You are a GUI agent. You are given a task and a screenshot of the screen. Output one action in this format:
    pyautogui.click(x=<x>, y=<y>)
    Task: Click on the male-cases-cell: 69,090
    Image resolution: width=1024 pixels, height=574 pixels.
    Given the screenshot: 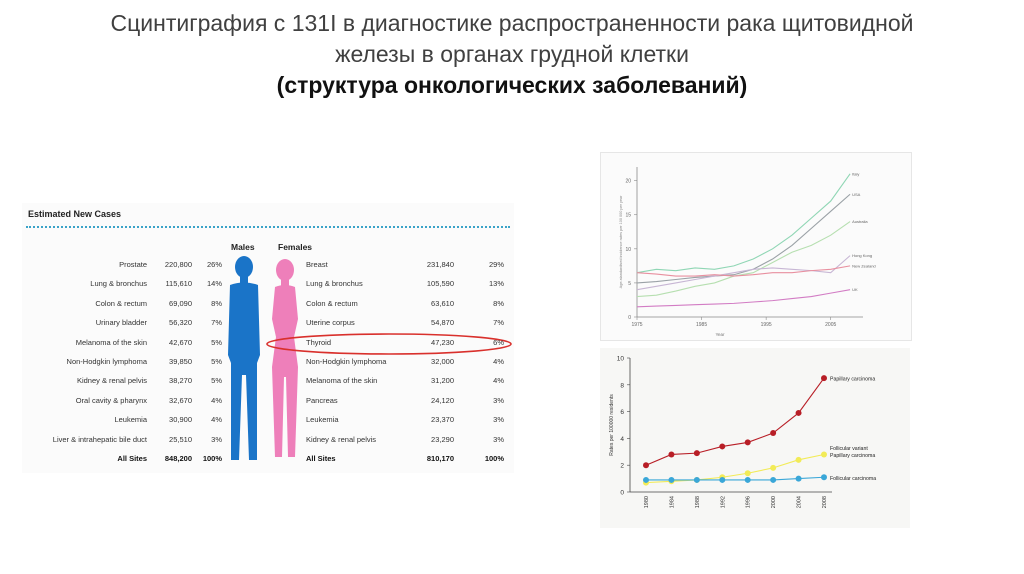 What is the action you would take?
    pyautogui.click(x=180, y=303)
    